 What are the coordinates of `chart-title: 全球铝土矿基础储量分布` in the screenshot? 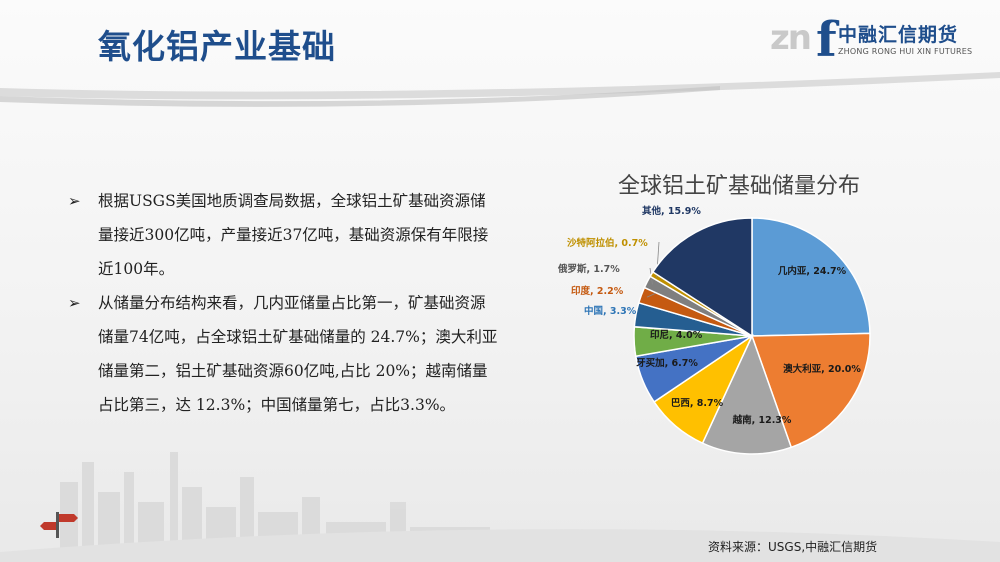 It's located at (739, 186).